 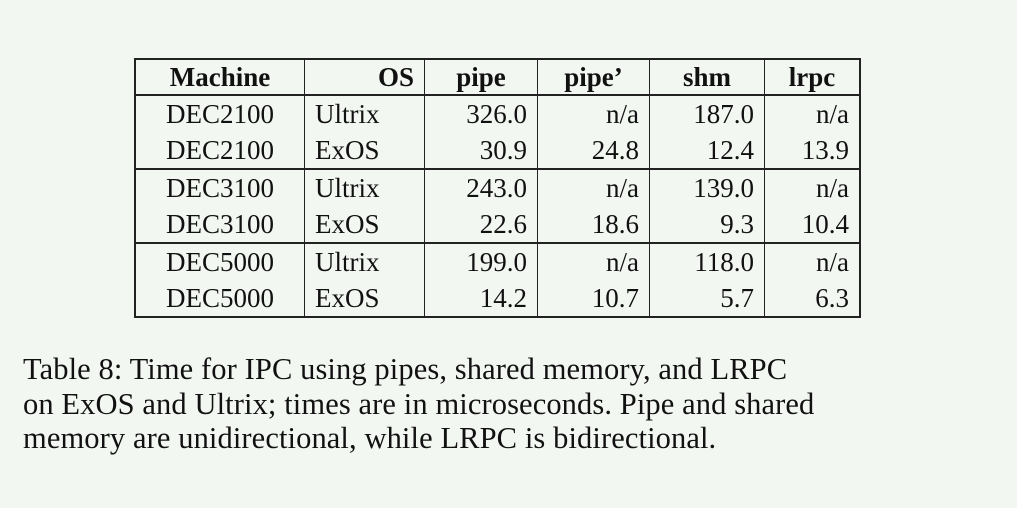 I want to click on table-row: DEC2100 ExOS 30.9 24.8 12.4 13.9, so click(x=497, y=150).